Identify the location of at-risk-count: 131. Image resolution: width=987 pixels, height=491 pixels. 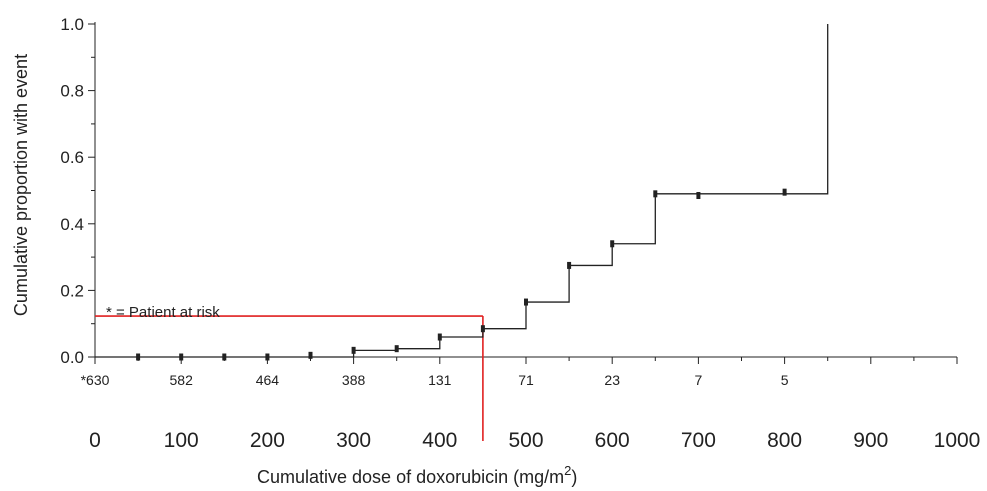
(440, 380).